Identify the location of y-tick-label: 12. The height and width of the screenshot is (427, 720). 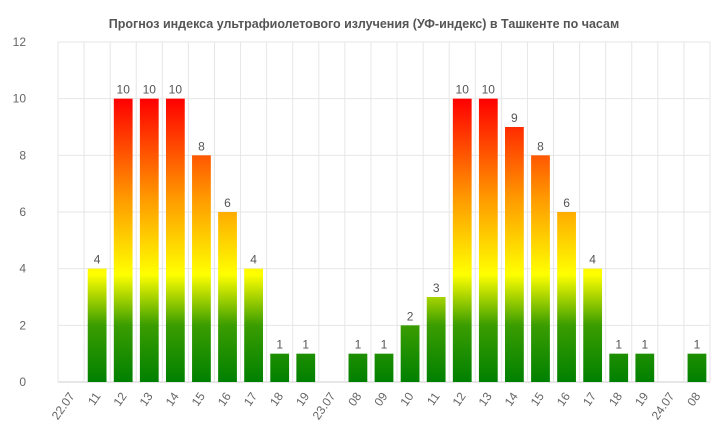
(20, 42).